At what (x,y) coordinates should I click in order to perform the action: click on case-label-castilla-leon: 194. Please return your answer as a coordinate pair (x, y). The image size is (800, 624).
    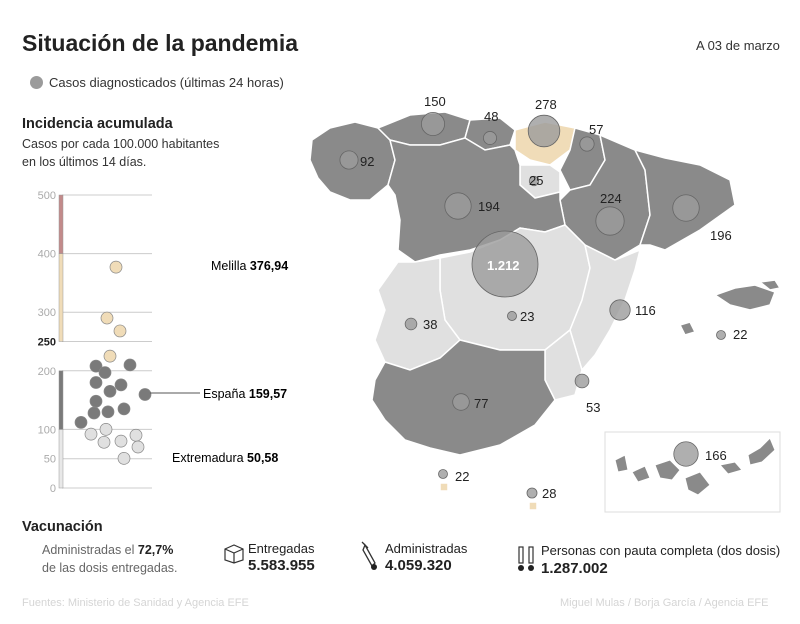
    Looking at the image, I should click on (489, 206).